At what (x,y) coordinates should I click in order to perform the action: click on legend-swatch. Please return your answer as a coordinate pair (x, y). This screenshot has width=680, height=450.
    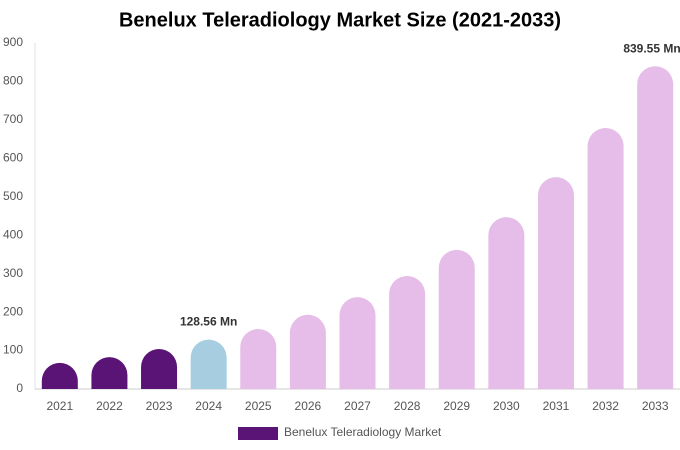
    Looking at the image, I should click on (258, 433).